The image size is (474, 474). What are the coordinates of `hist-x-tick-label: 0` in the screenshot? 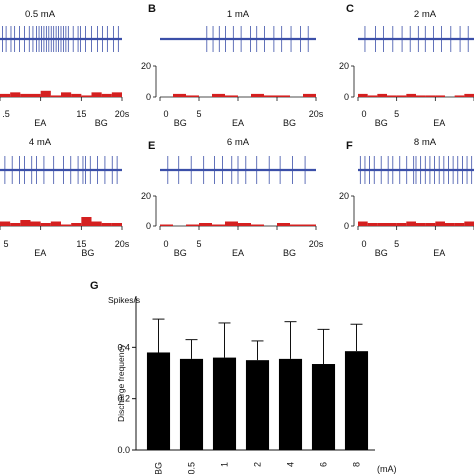 It's located at (165, 114).